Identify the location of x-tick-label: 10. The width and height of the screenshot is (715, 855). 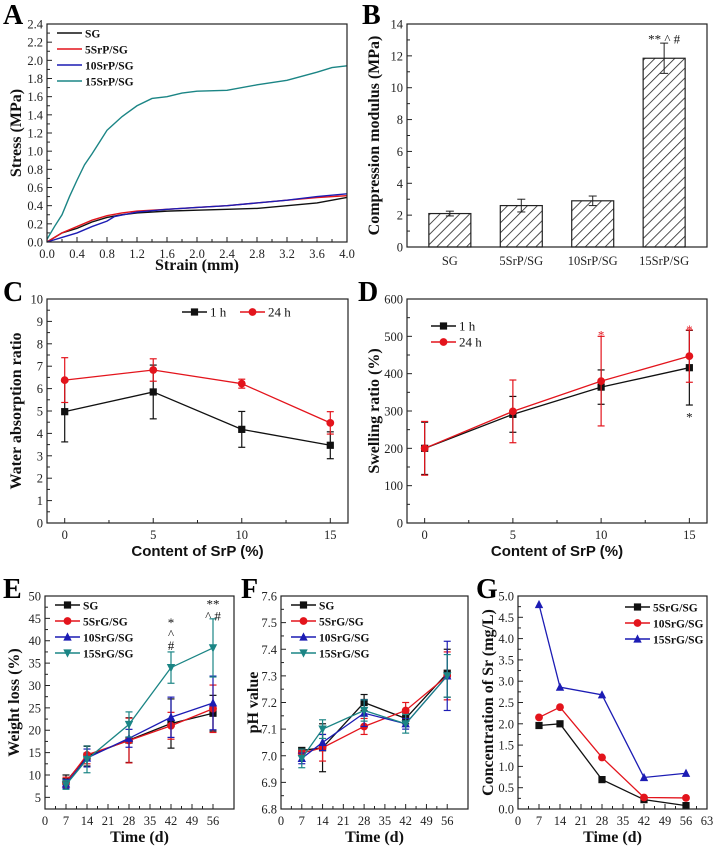
(601, 535).